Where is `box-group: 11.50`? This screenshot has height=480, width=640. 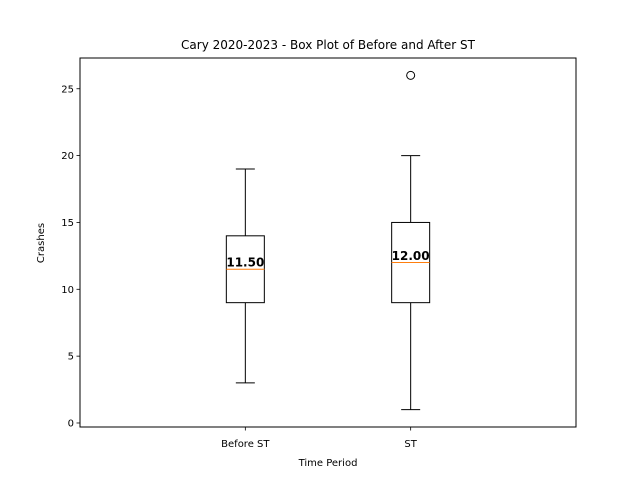 box-group: 11.50 is located at coordinates (245, 276).